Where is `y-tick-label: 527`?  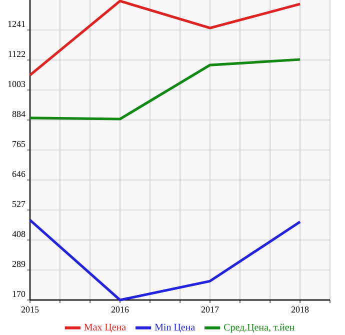
y-tick-label: 527 is located at coordinates (19, 204).